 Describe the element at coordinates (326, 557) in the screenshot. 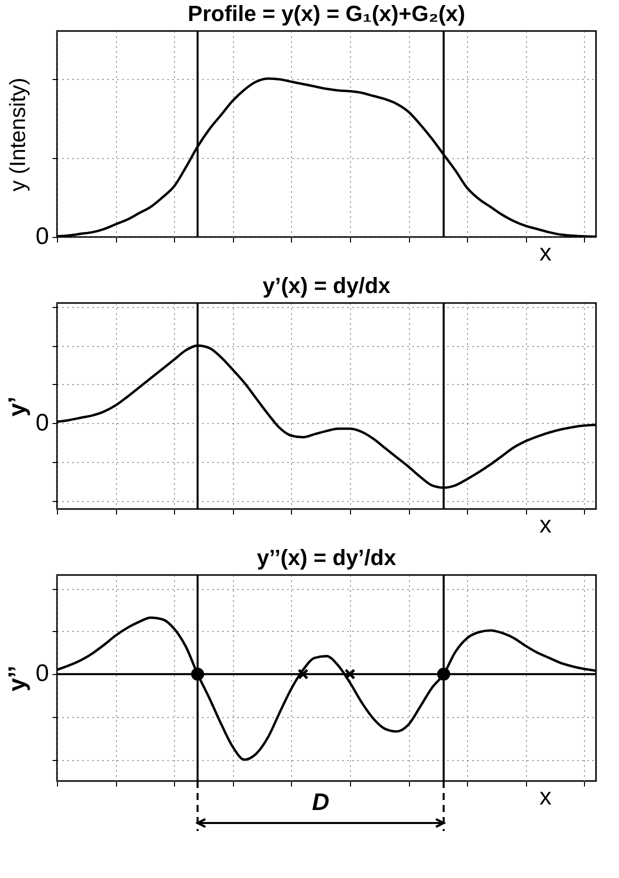

I see `chart-title: y’’(x) = dy’/dx` at that location.